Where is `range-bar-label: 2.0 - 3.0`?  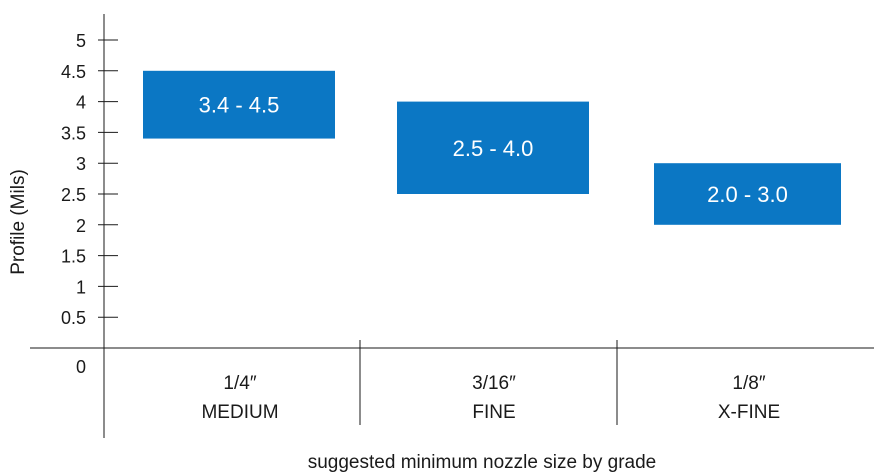 range-bar-label: 2.0 - 3.0 is located at coordinates (747, 194).